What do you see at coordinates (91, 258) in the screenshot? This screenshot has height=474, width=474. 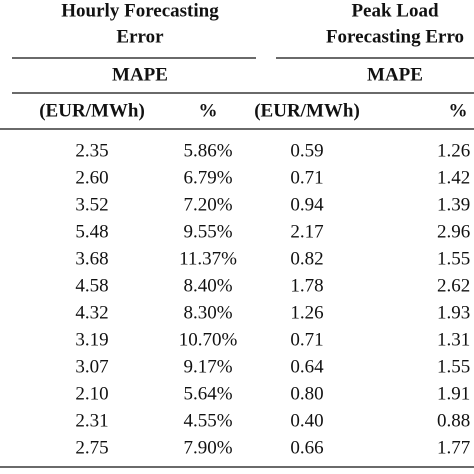 I see `cell: 3.68` at bounding box center [91, 258].